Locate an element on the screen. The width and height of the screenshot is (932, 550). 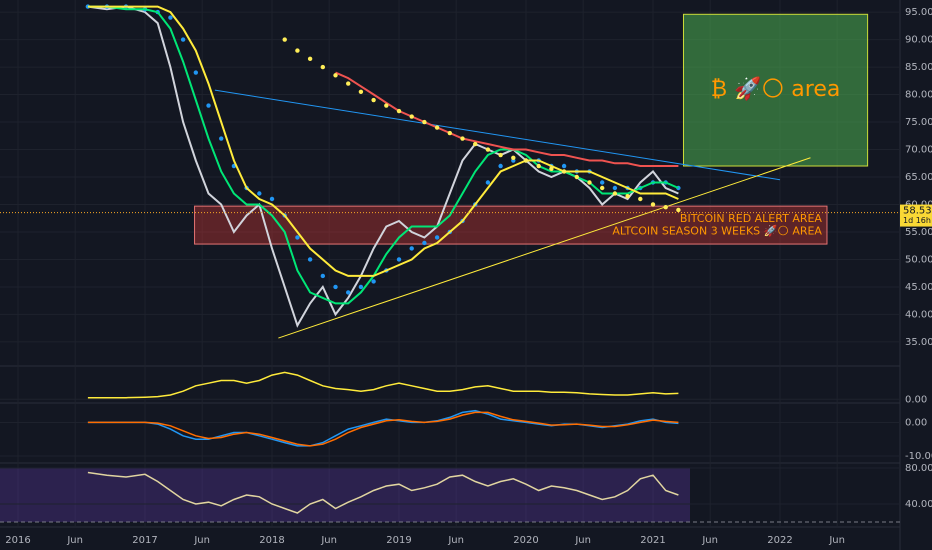
y-tick-label: 35.00 is located at coordinates (918, 342).